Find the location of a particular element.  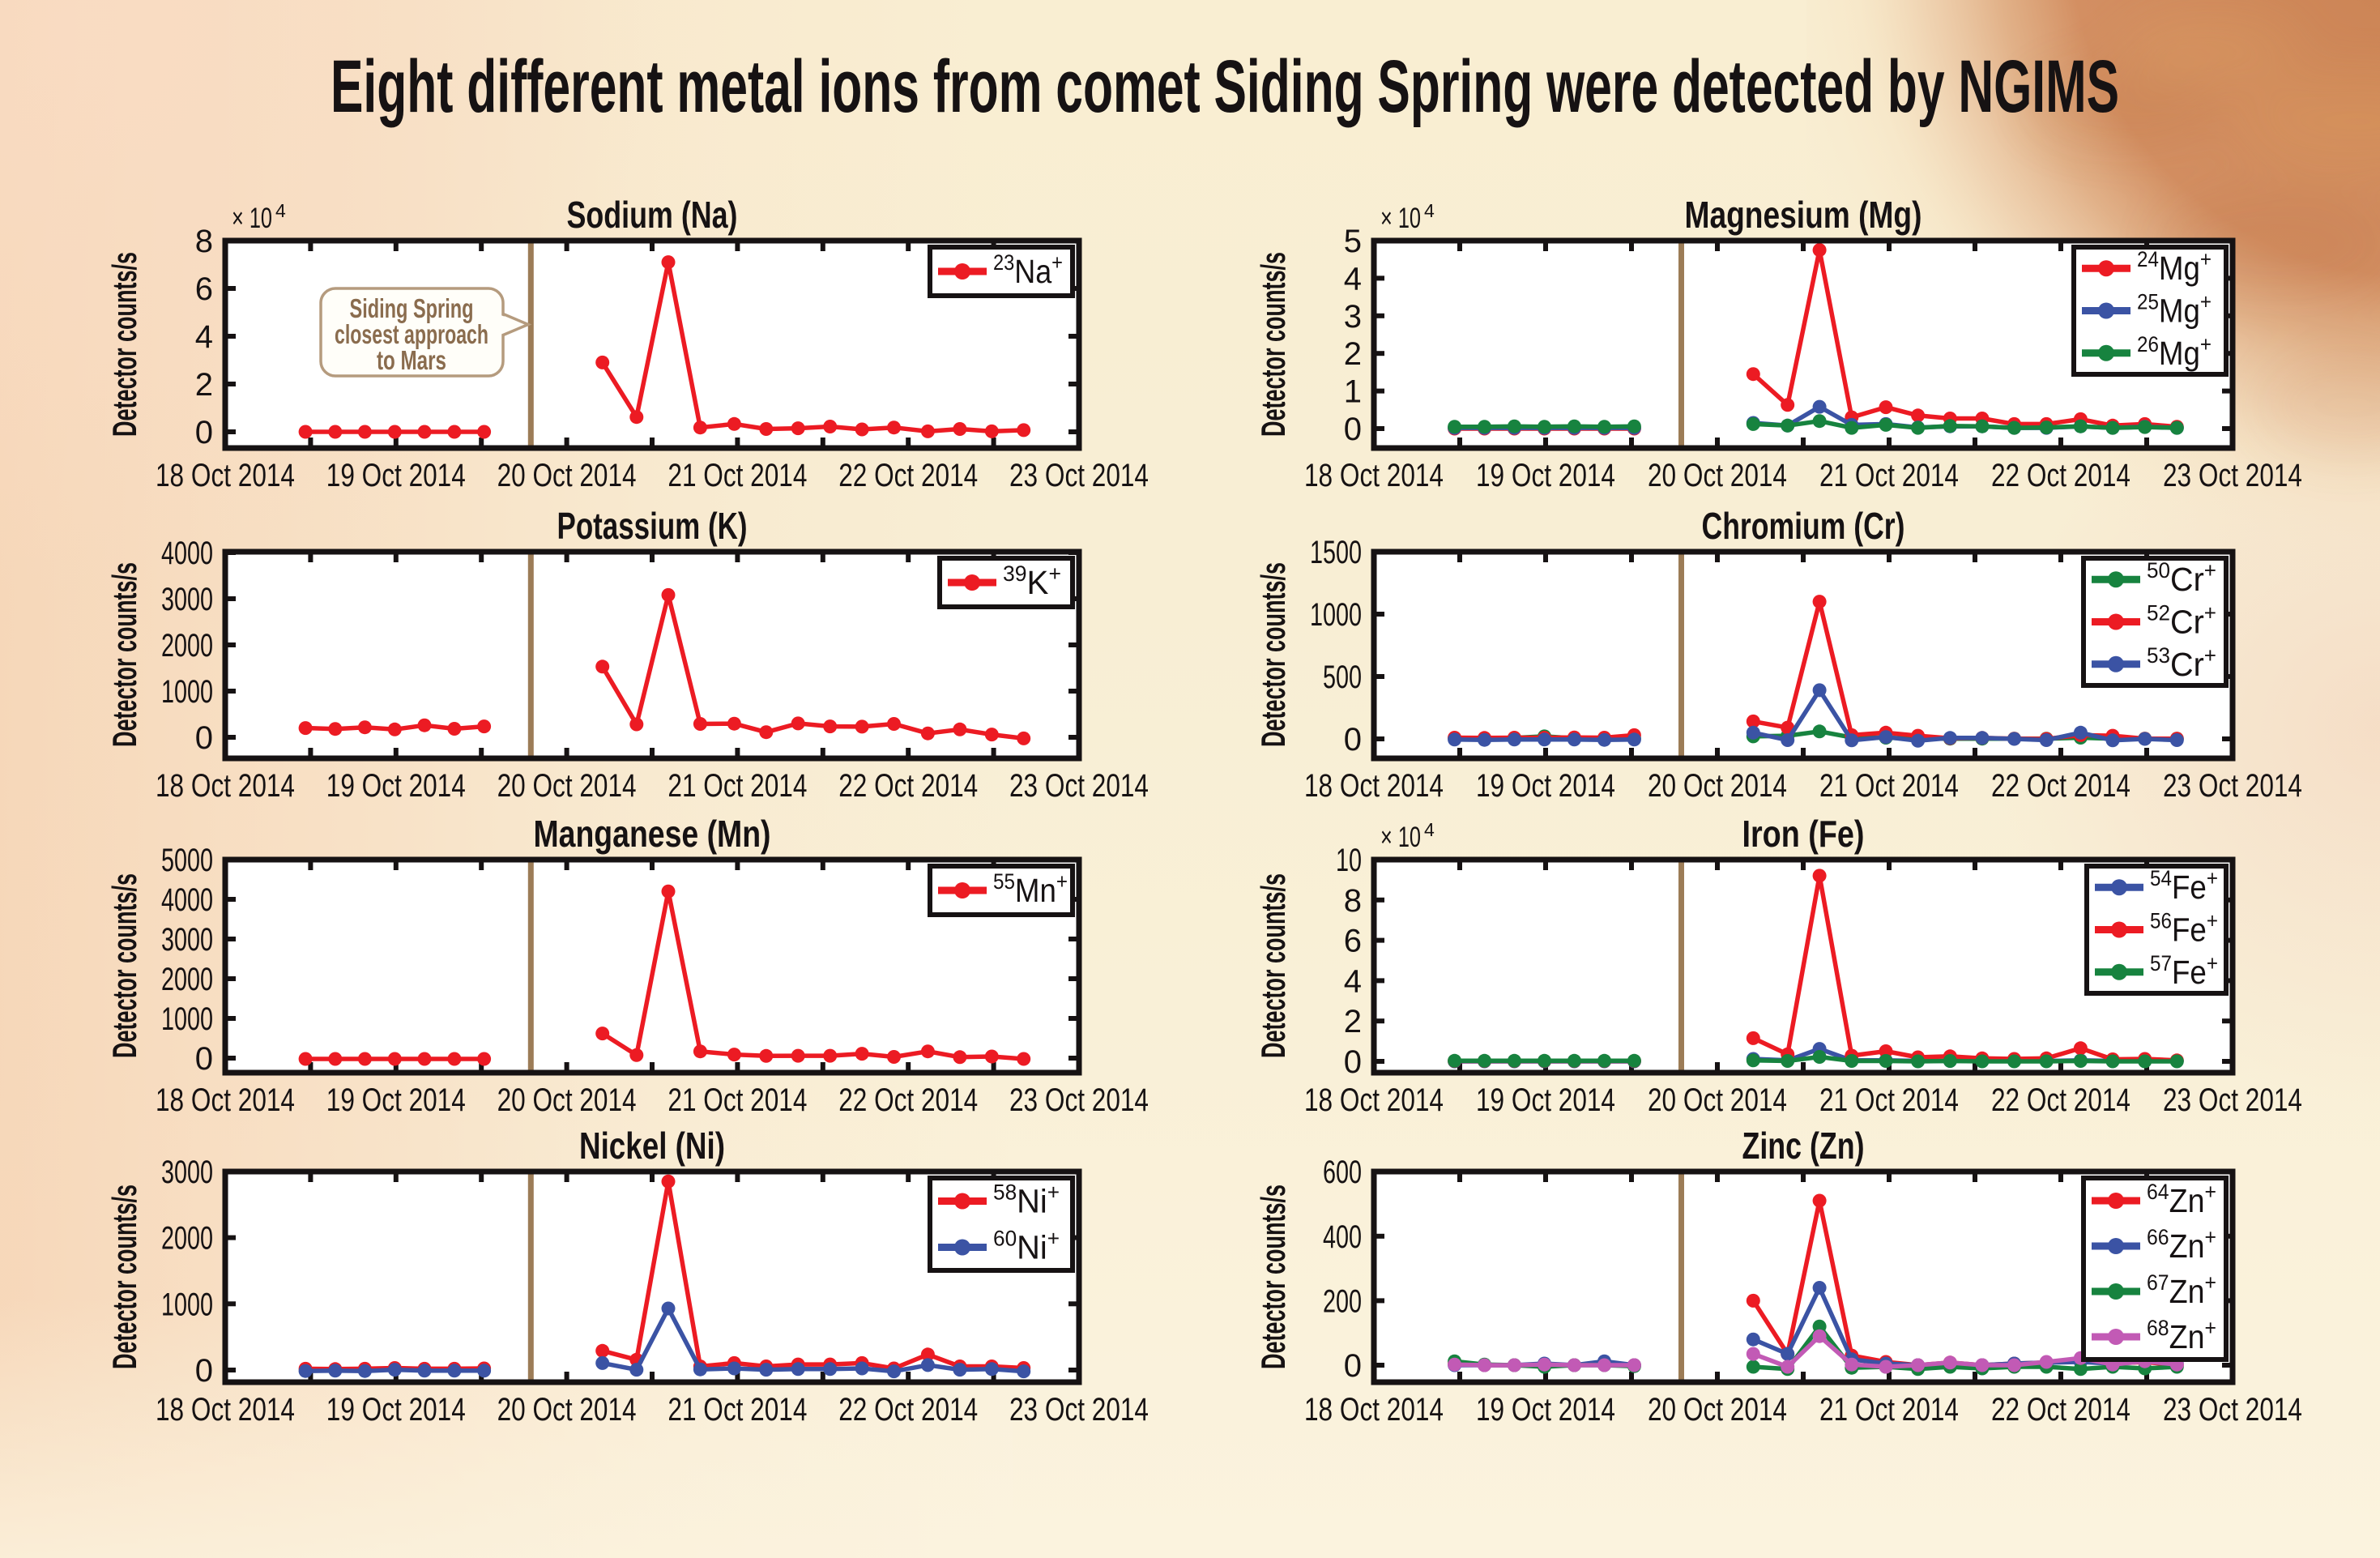

svg-text: 55Mn+ is located at coordinates (1030, 889).